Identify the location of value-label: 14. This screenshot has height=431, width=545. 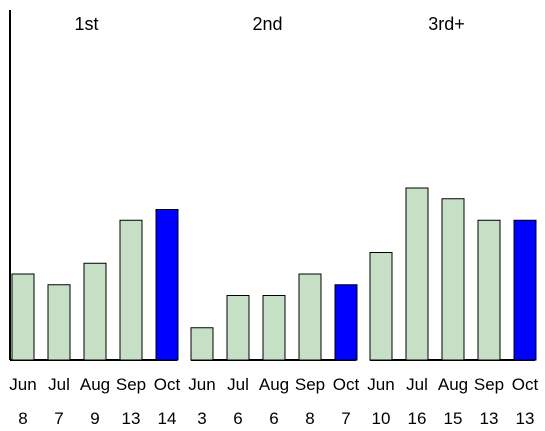
(167, 418).